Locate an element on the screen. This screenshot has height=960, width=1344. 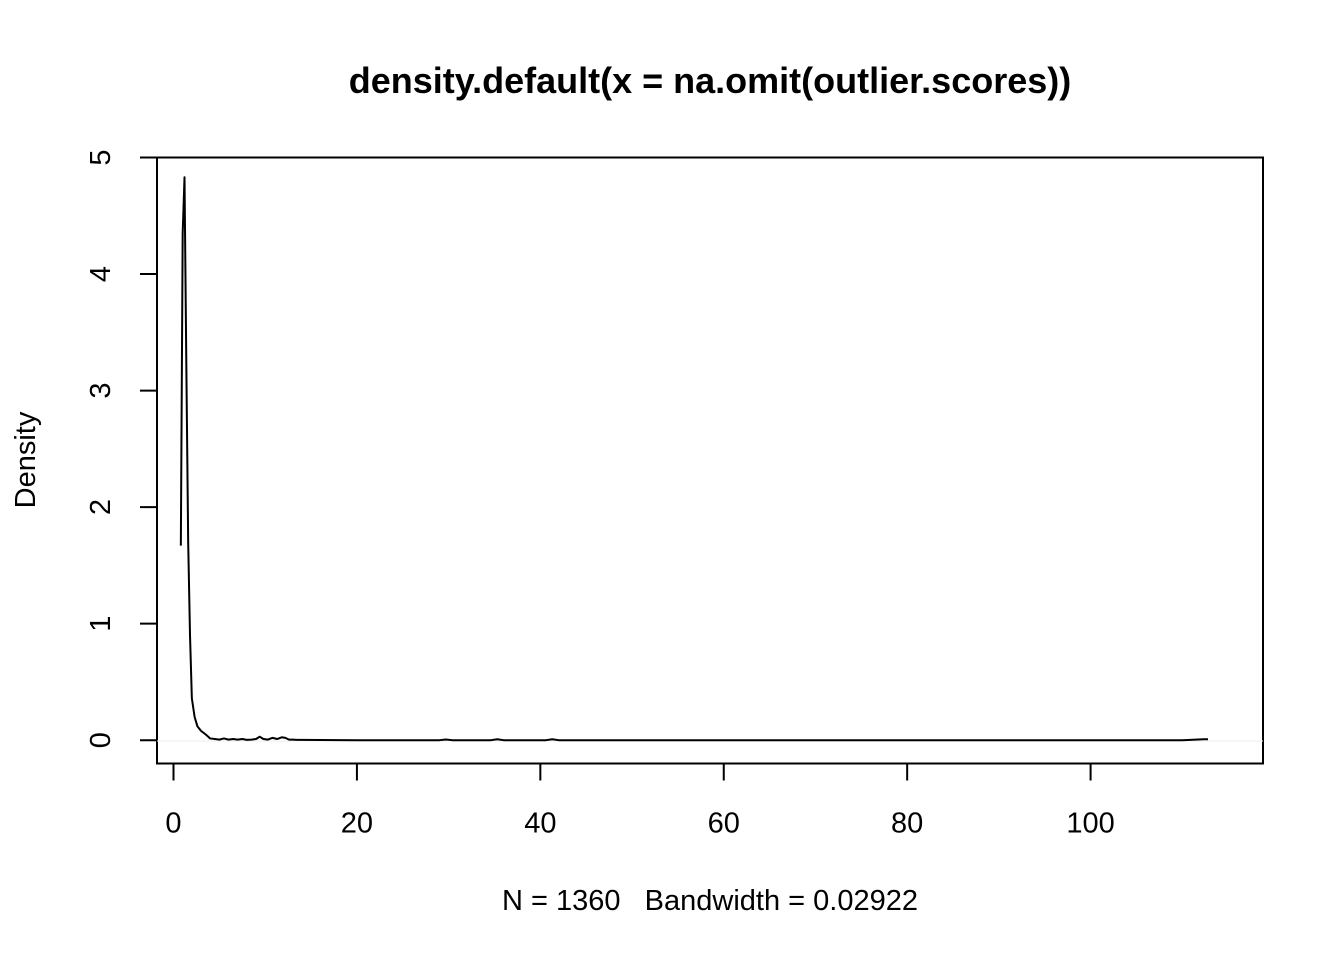
y-axis: 0 1 2 3 4 5 is located at coordinates (121, 448).